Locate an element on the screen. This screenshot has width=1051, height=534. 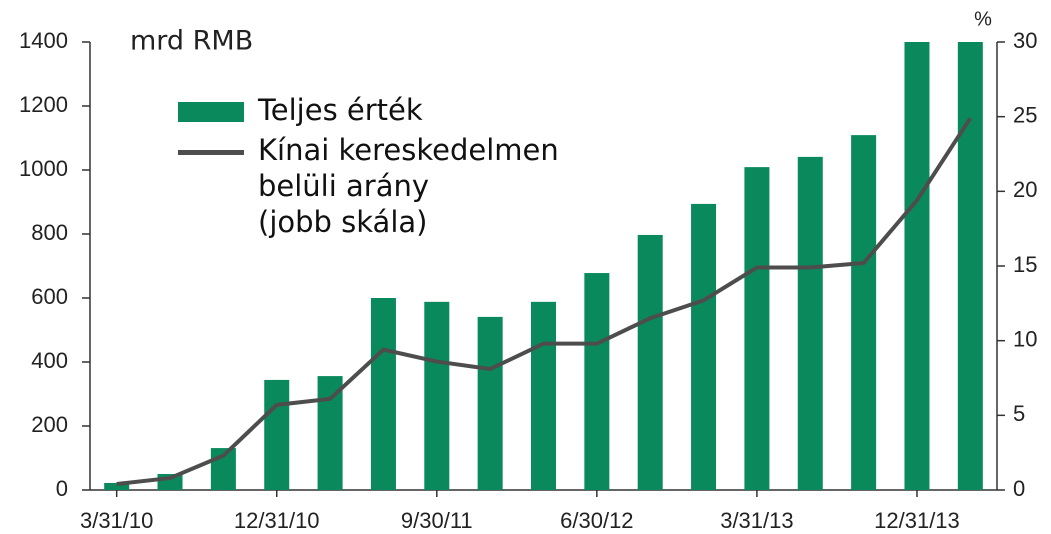
x-tick-label: 3/31/10 is located at coordinates (116, 520).